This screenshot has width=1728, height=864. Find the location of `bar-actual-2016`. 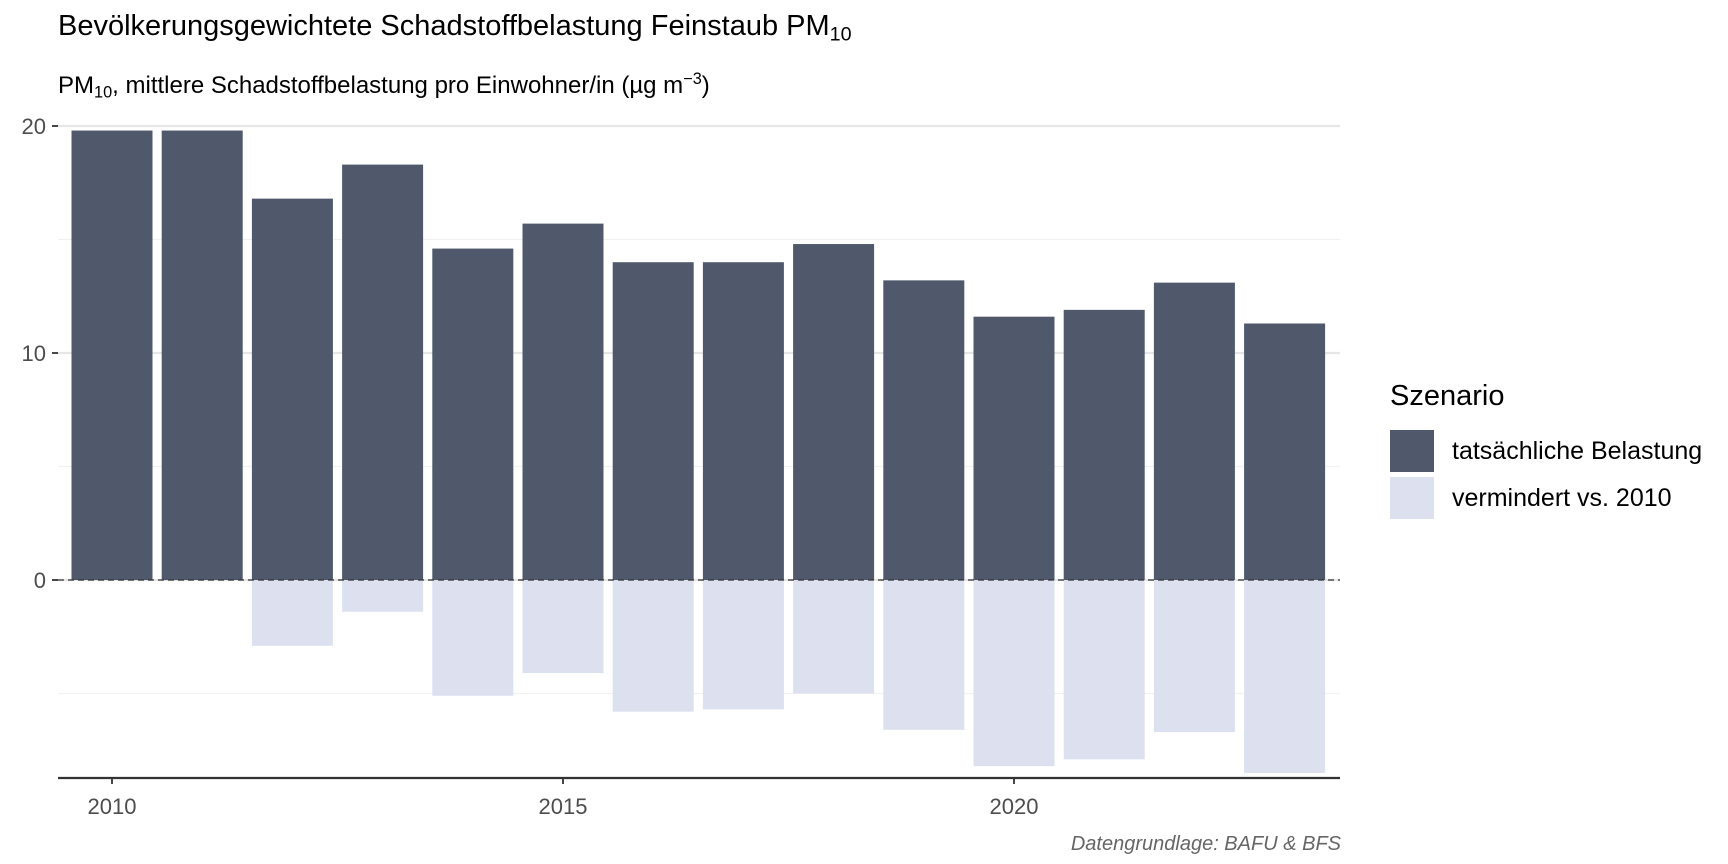

bar-actual-2016 is located at coordinates (653, 421).